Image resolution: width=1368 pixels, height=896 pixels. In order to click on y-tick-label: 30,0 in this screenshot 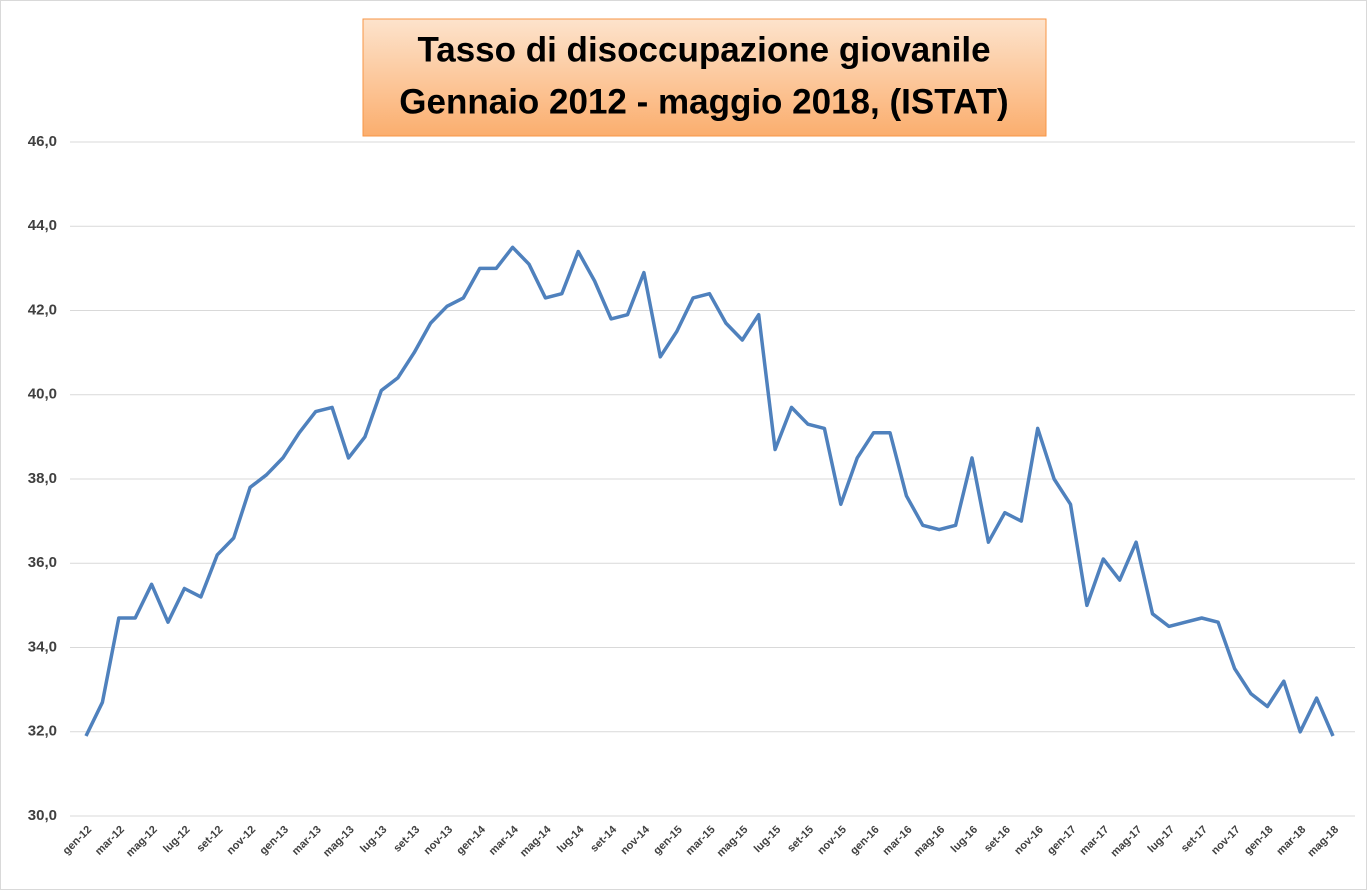, I will do `click(42, 815)`.